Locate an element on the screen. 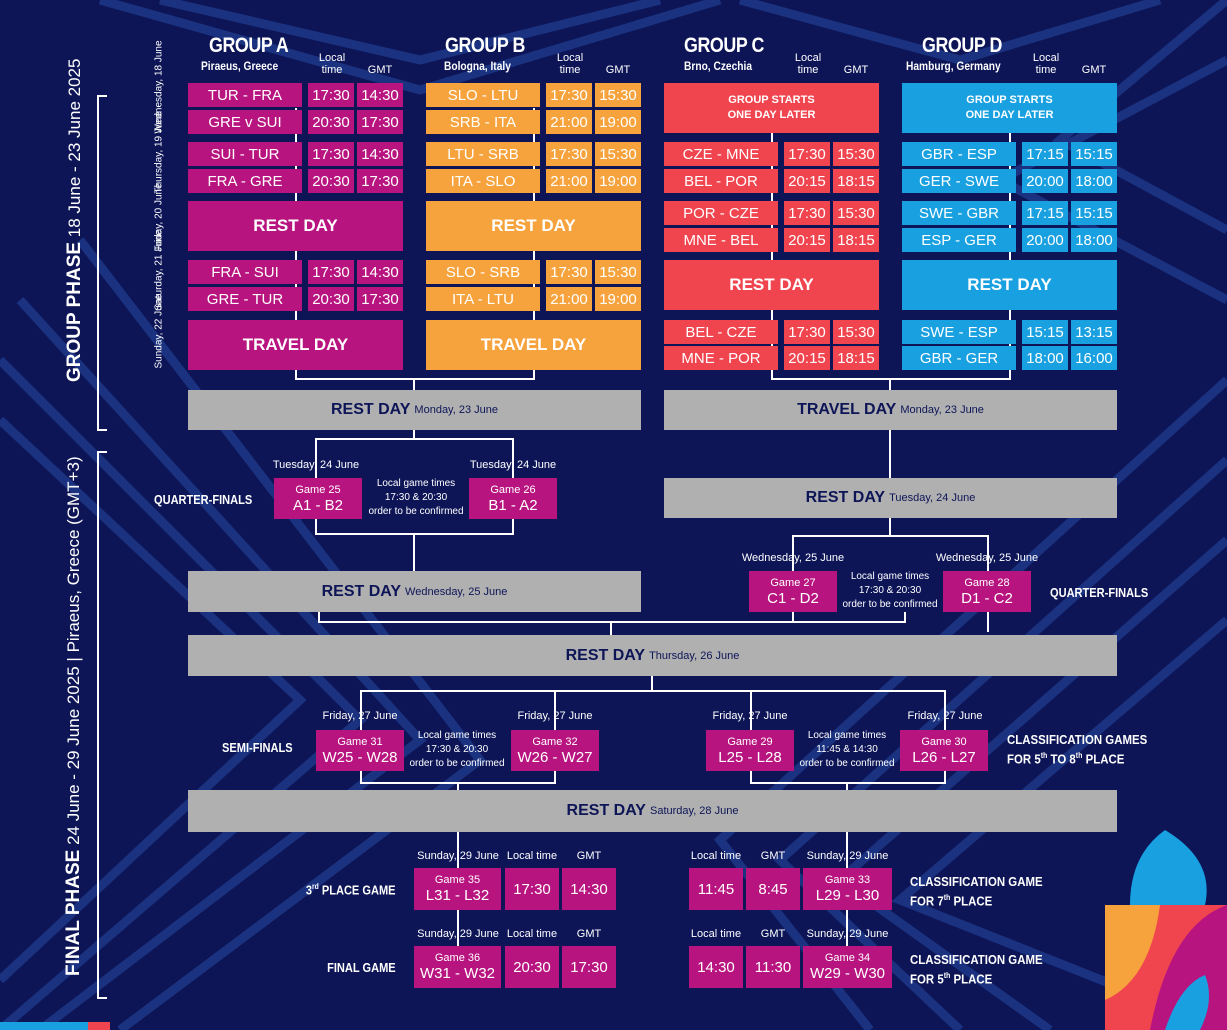 This screenshot has height=1030, width=1227. game-30: Game 30 L26 - L27 is located at coordinates (944, 750).